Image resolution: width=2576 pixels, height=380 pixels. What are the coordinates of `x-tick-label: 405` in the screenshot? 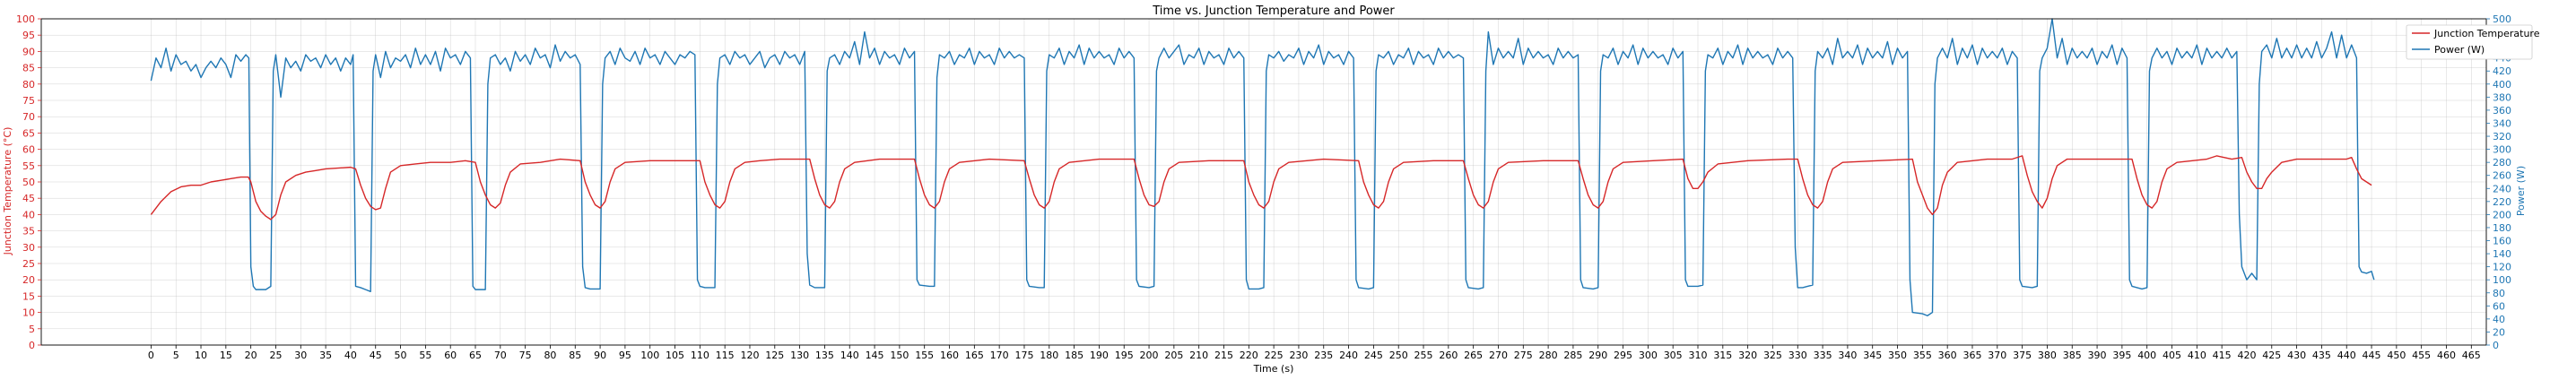 It's located at (2172, 355).